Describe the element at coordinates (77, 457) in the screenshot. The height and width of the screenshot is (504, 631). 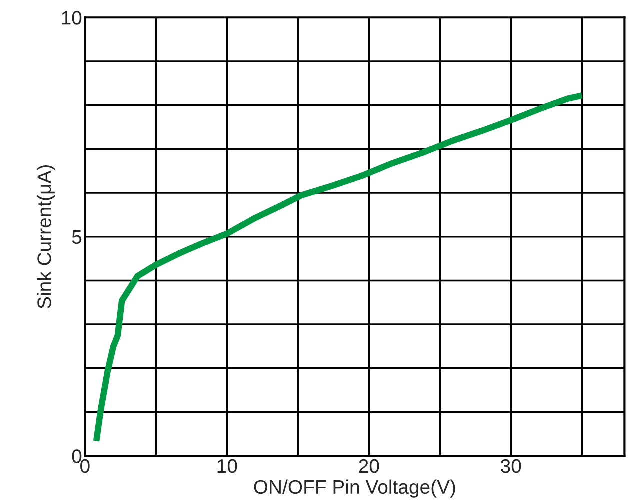
I see `y-tick-label: 0` at that location.